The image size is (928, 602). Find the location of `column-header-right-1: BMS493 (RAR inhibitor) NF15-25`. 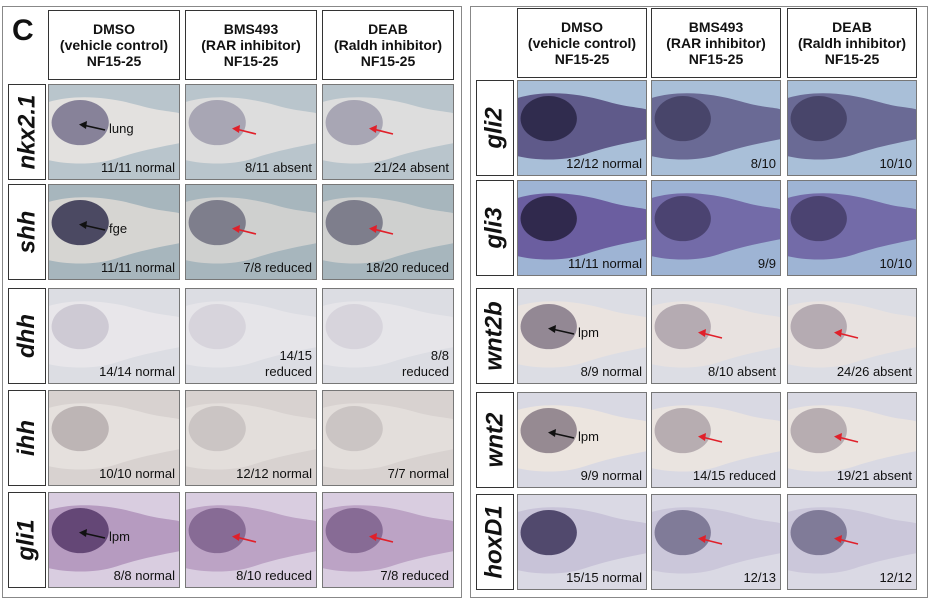

column-header-right-1: BMS493 (RAR inhibitor) NF15-25 is located at coordinates (716, 43).